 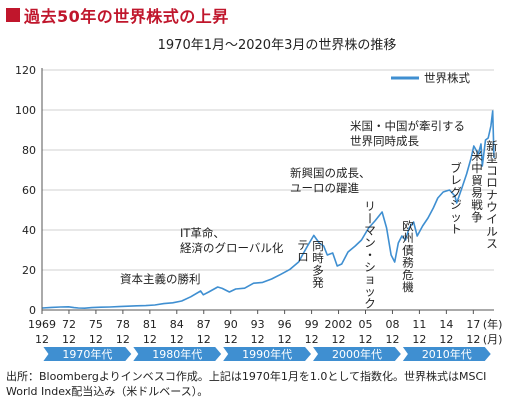 I want to click on x-tick-year-label: 14, so click(x=446, y=324).